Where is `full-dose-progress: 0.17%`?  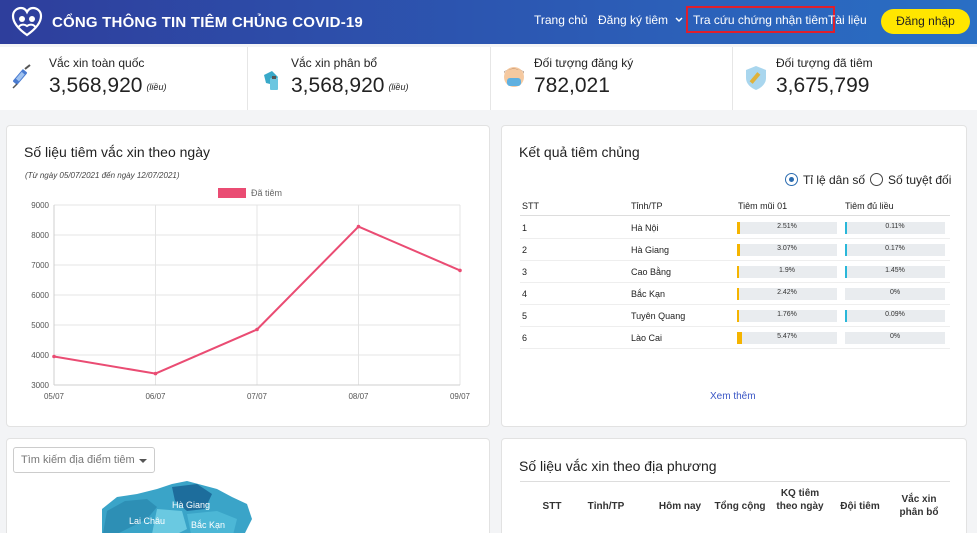 full-dose-progress: 0.17% is located at coordinates (895, 250).